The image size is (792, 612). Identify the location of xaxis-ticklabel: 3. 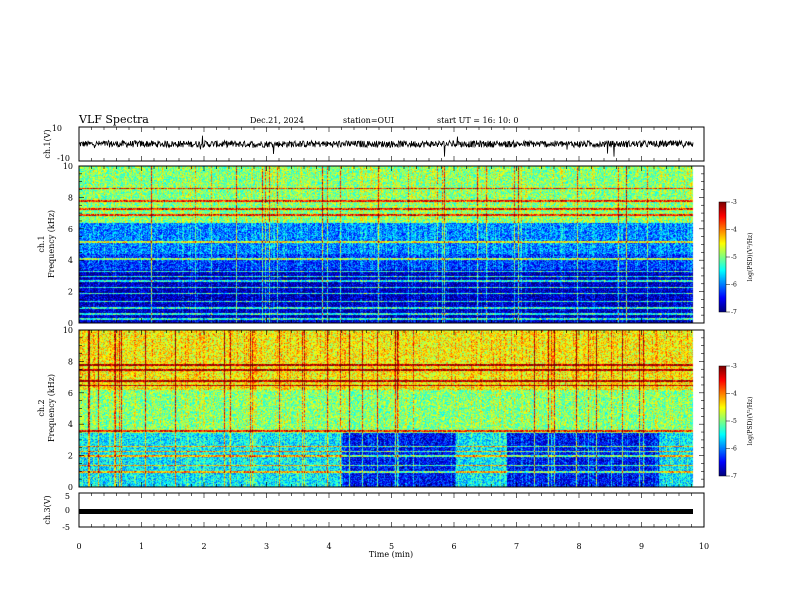
(266, 546).